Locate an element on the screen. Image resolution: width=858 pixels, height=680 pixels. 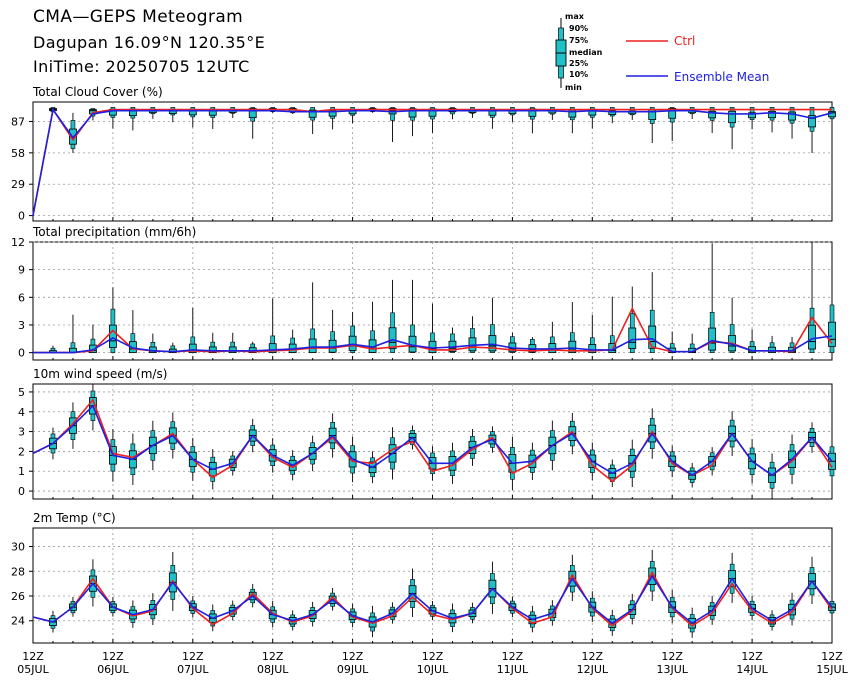
x-tick-date: 08JUL is located at coordinates (273, 669).